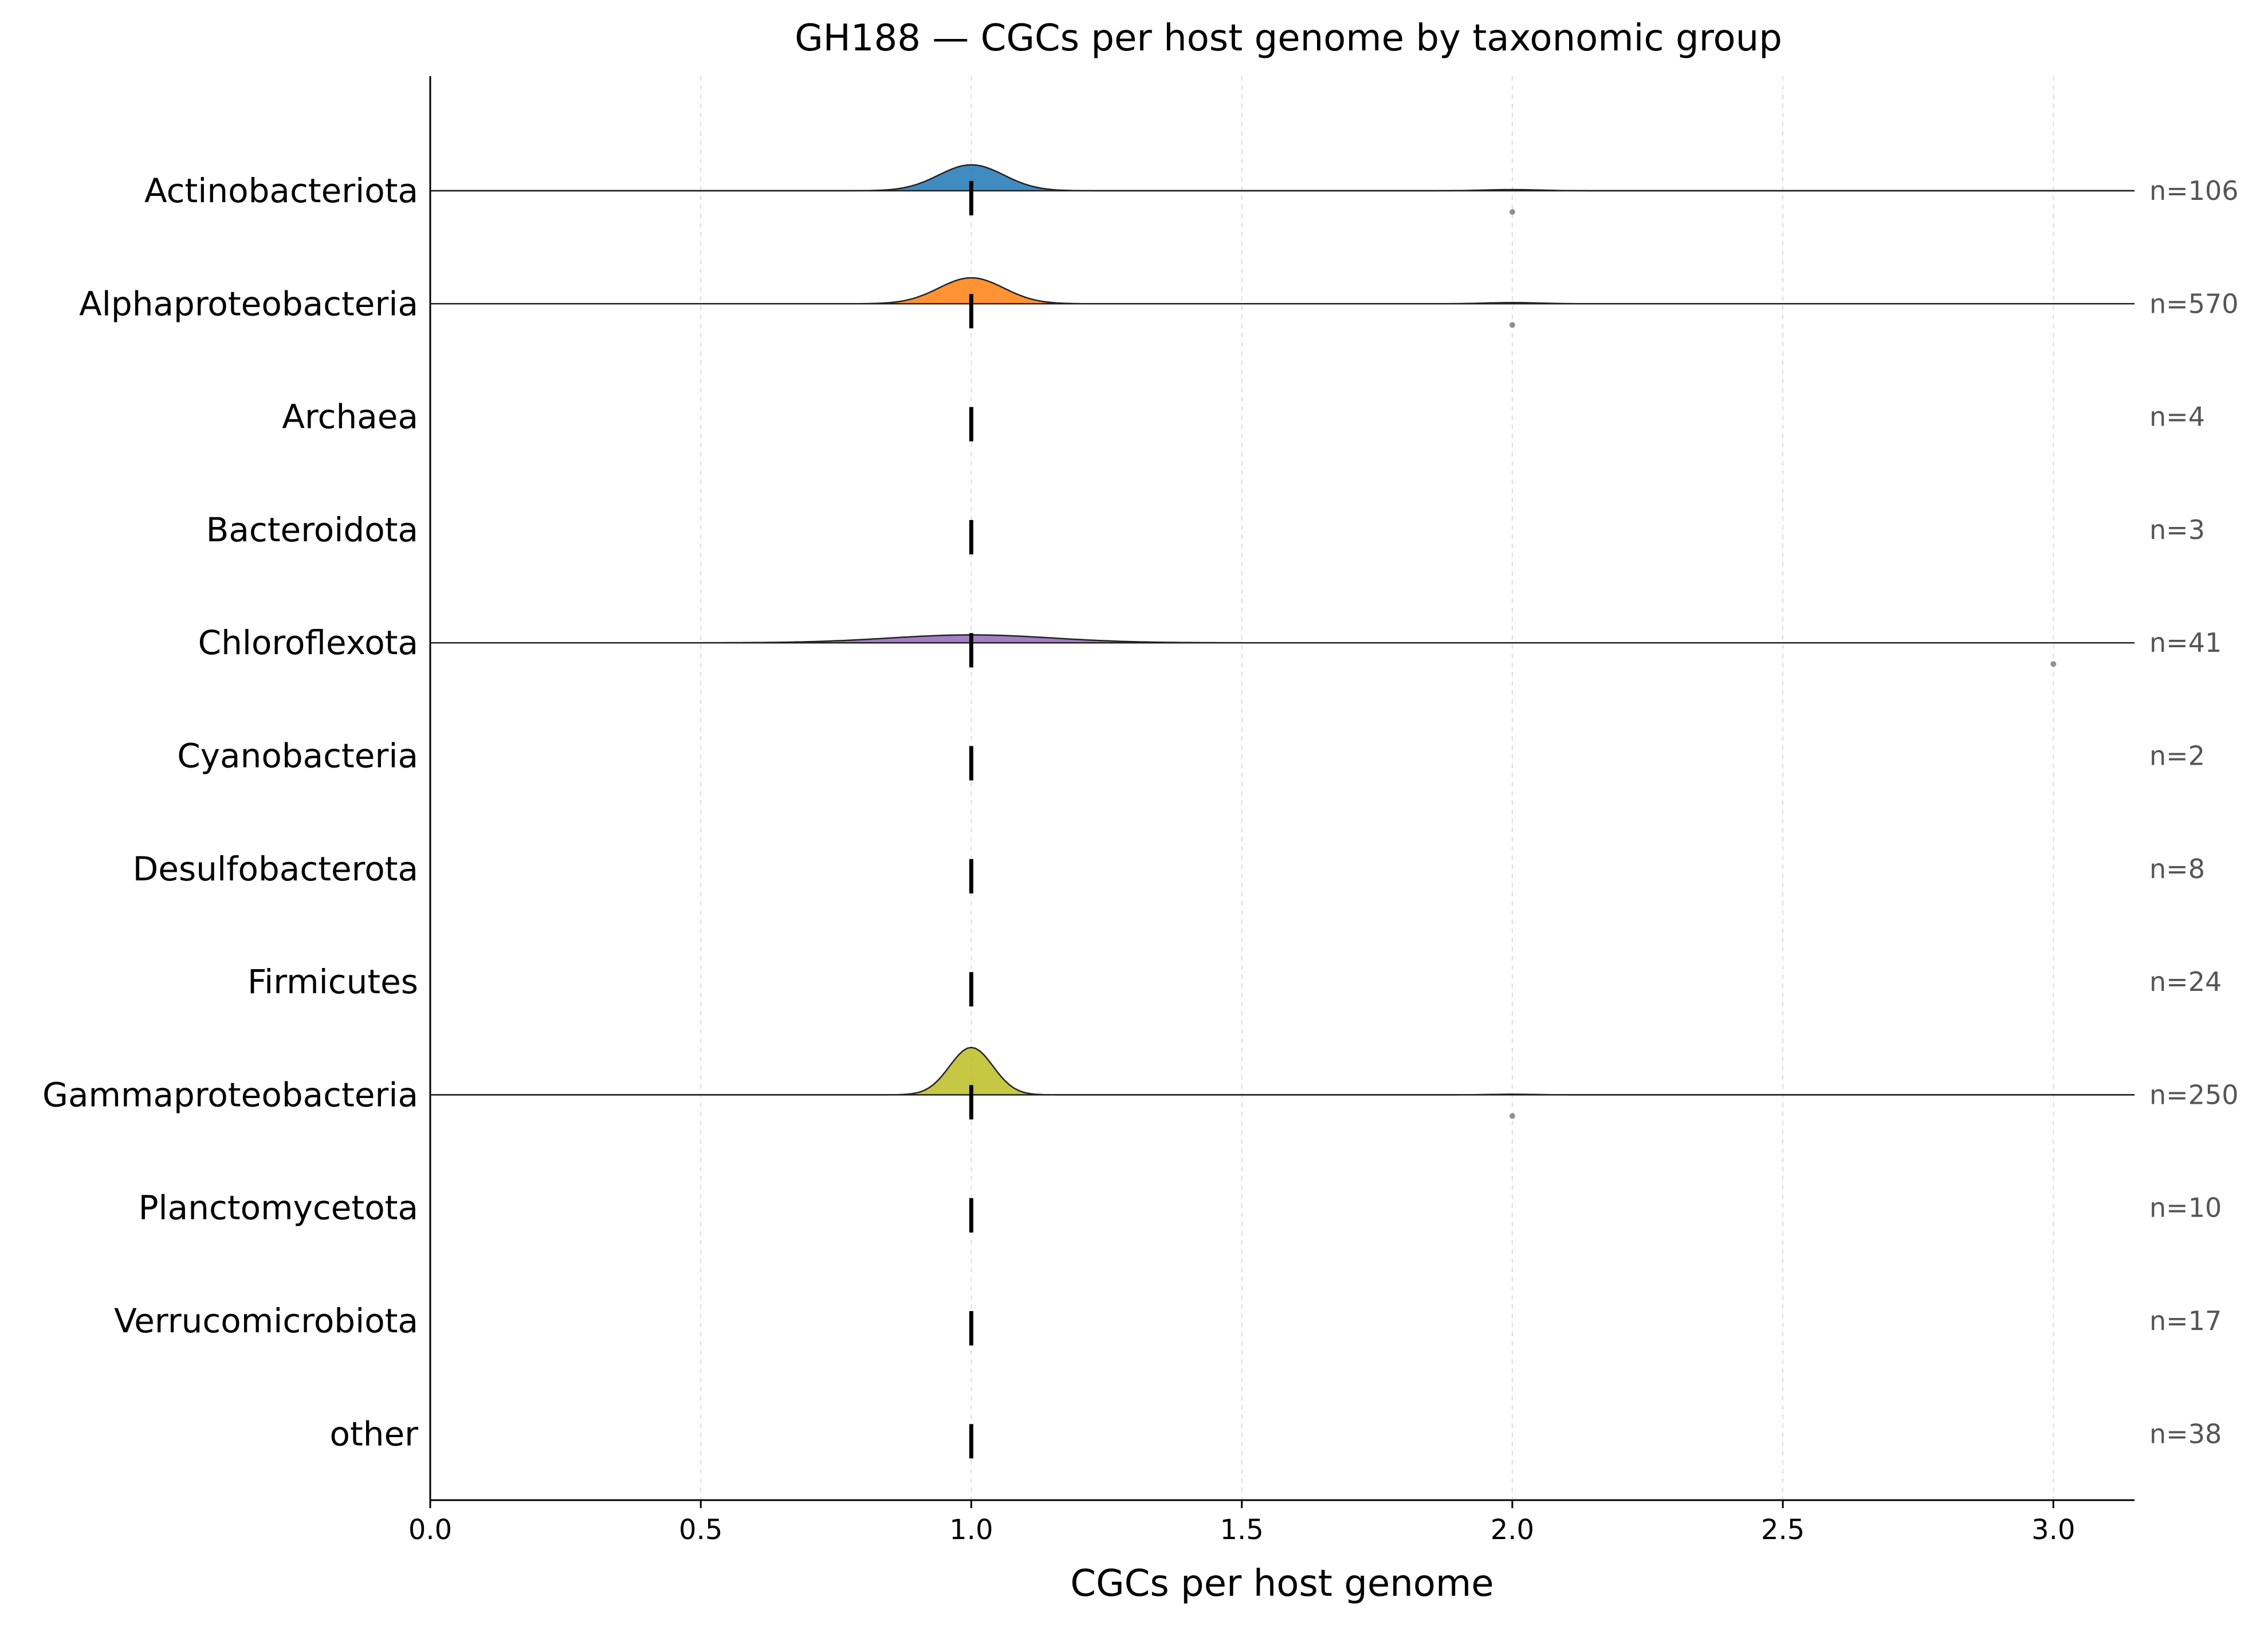 The width and height of the screenshot is (2268, 1625). What do you see at coordinates (2053, 1530) in the screenshot?
I see `x-tick-label: 3.0` at bounding box center [2053, 1530].